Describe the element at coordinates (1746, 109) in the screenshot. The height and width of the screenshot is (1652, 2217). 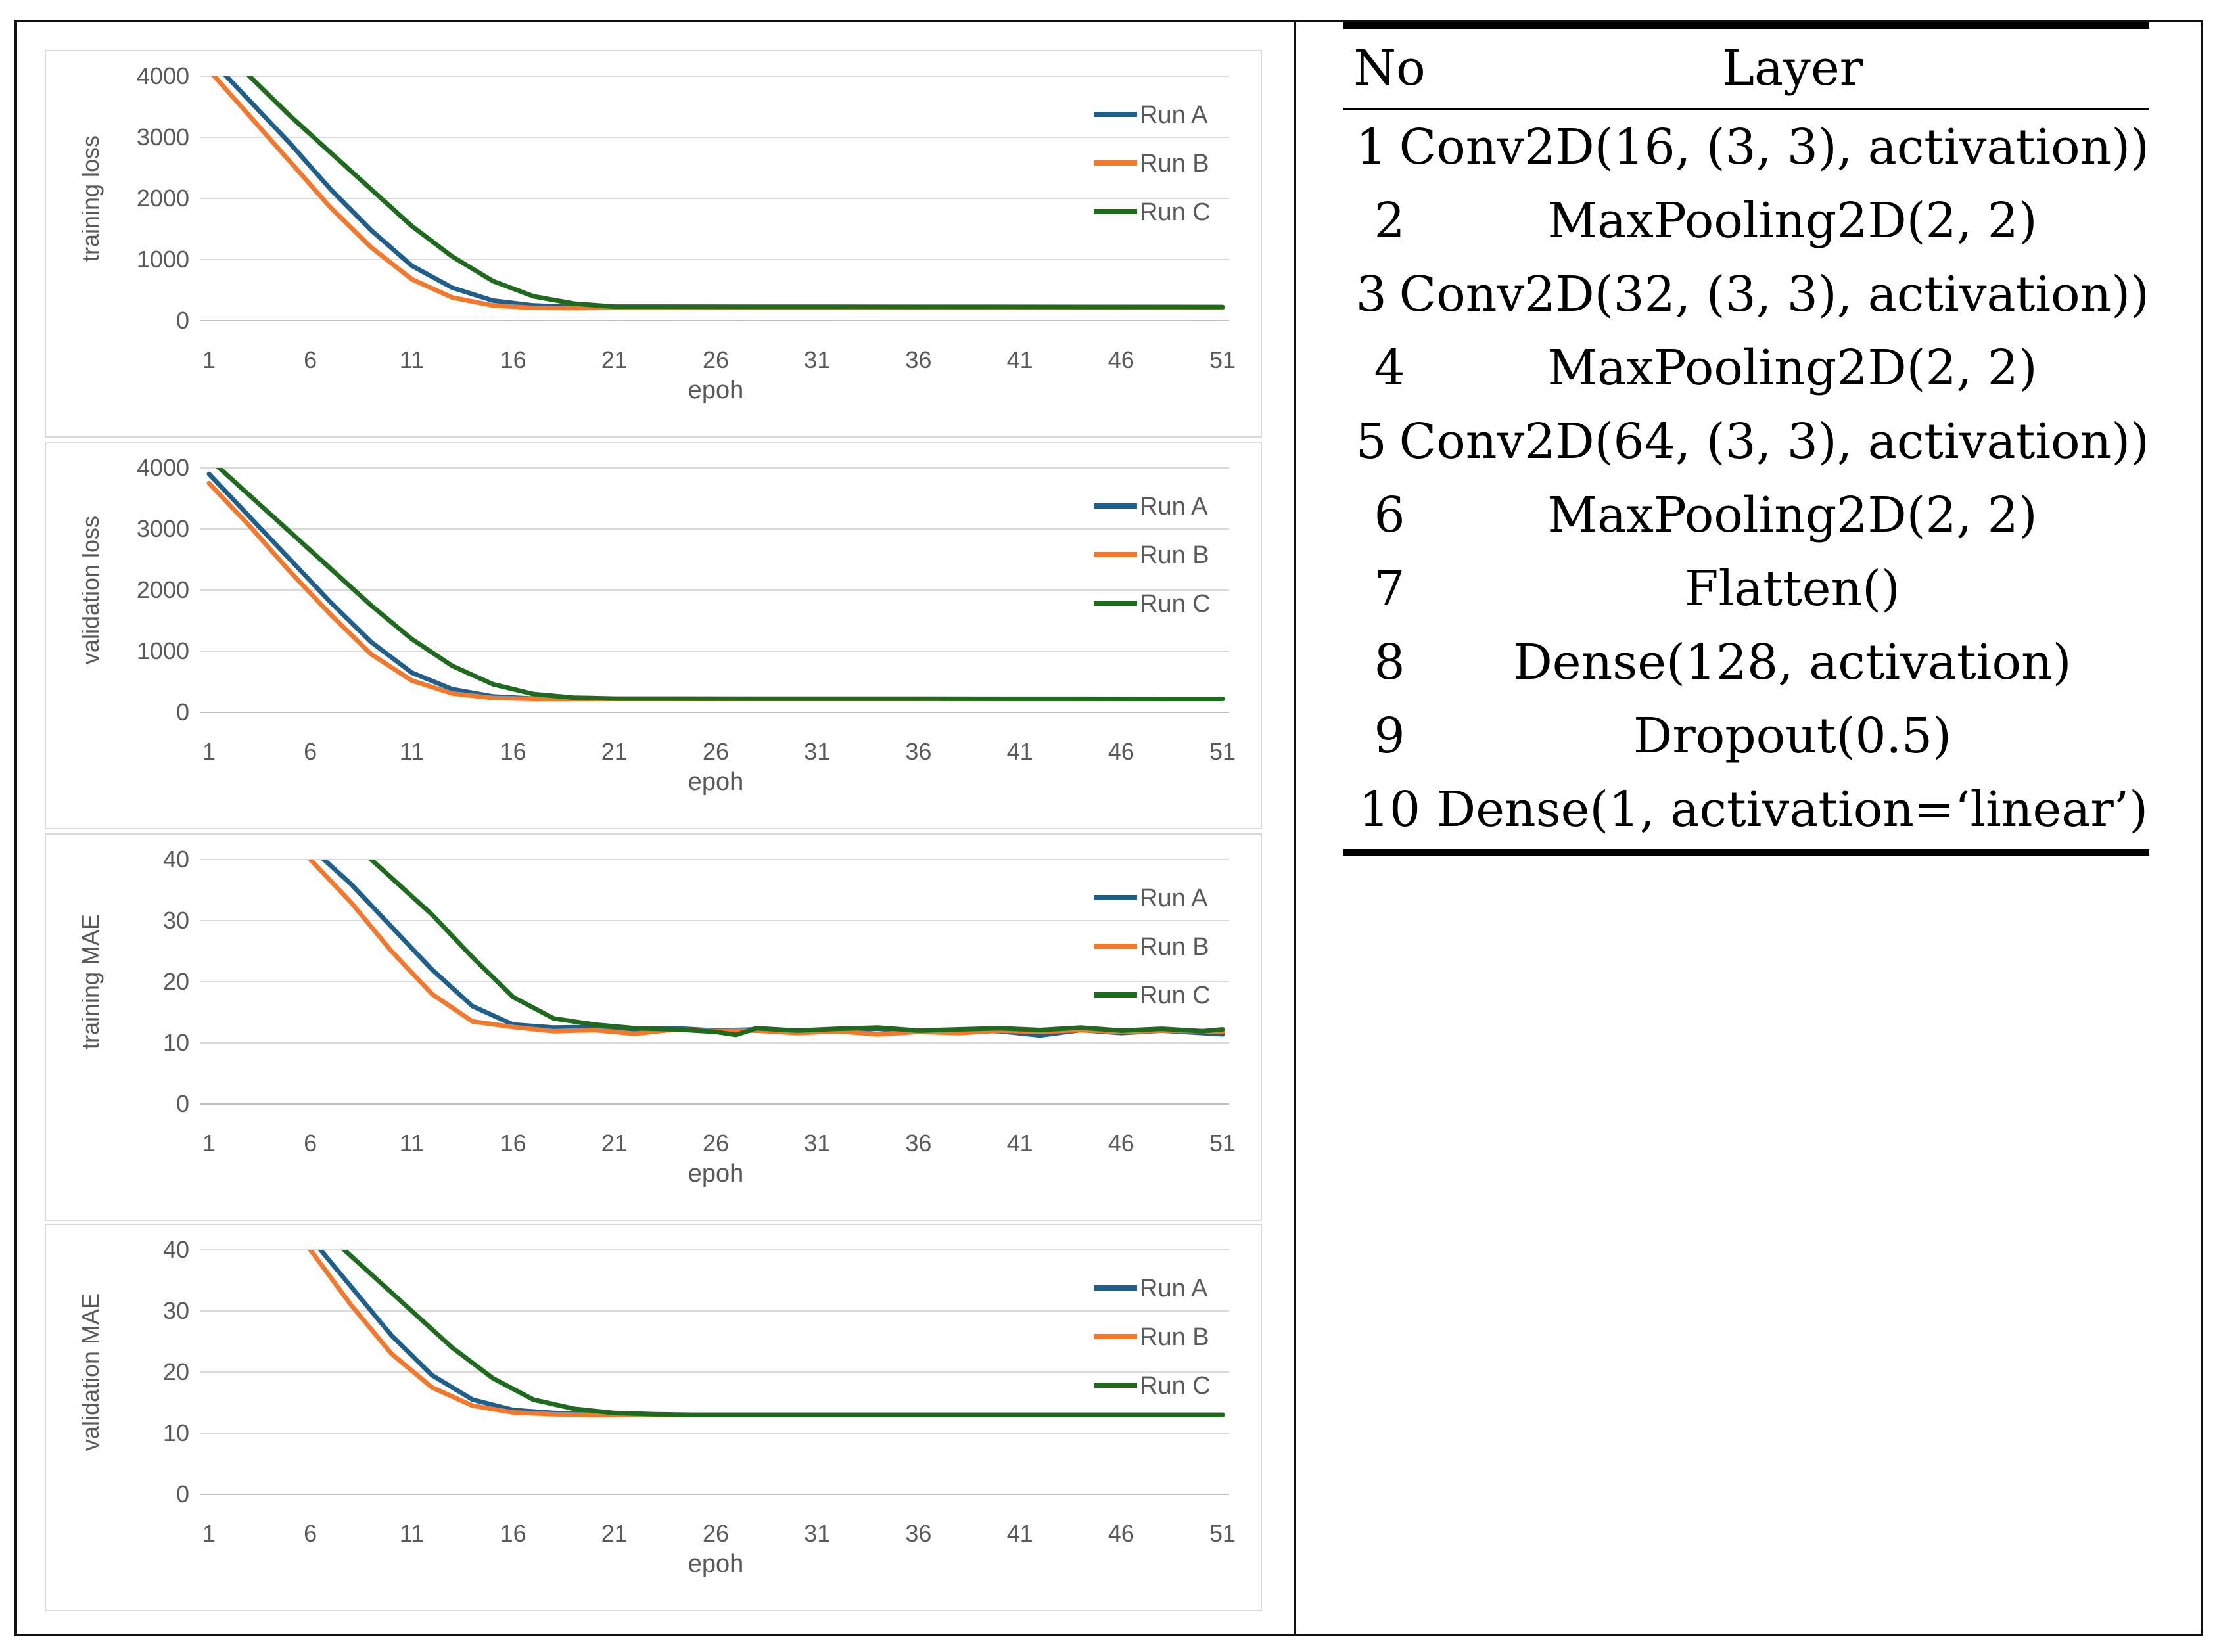
I see `table-header-rule` at that location.